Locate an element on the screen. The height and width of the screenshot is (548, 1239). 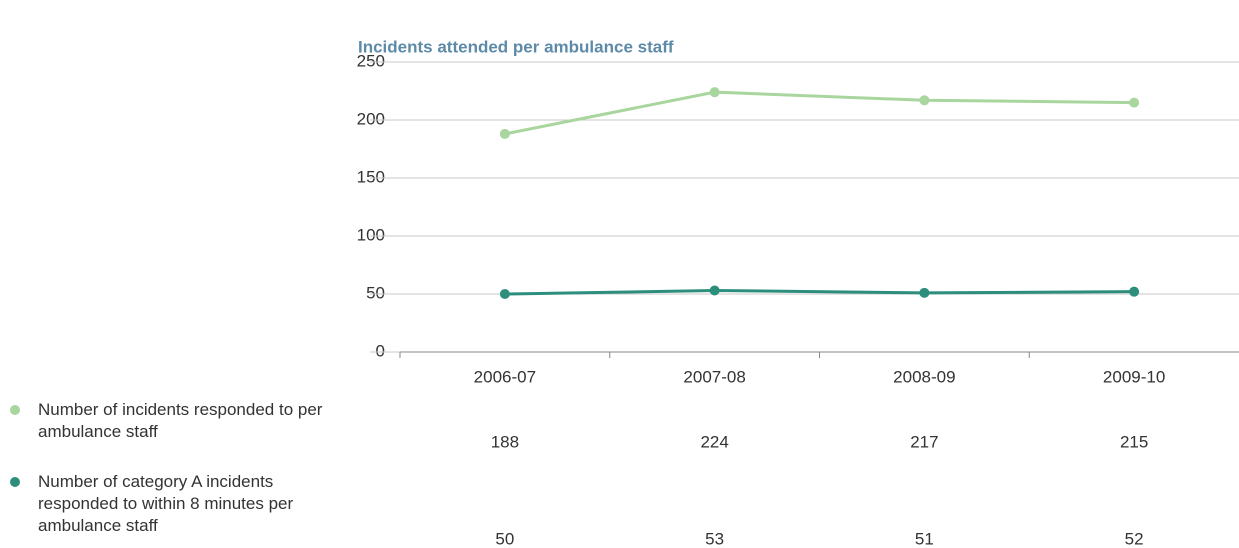
y-tick-label: 200 is located at coordinates (371, 118).